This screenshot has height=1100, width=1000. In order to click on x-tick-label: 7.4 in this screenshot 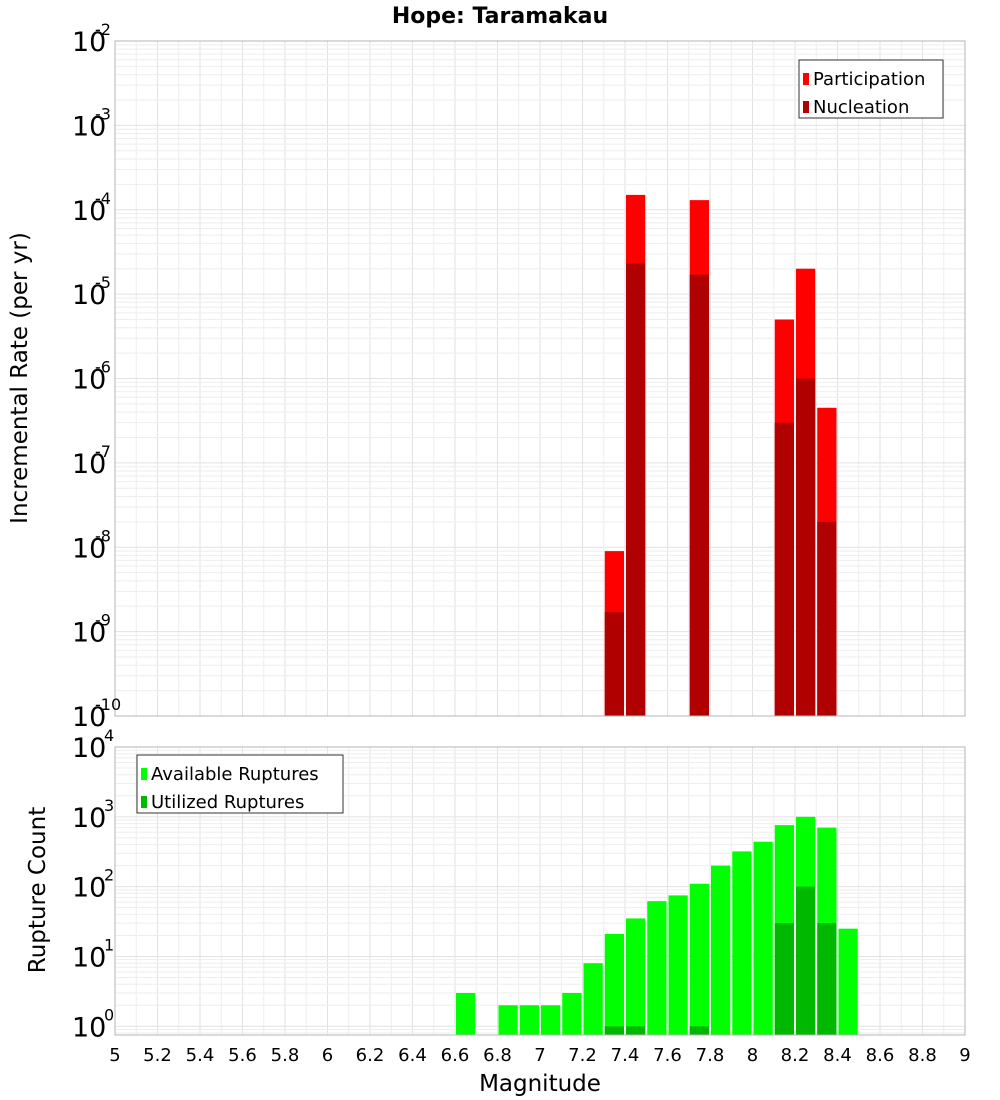, I will do `click(625, 1055)`.